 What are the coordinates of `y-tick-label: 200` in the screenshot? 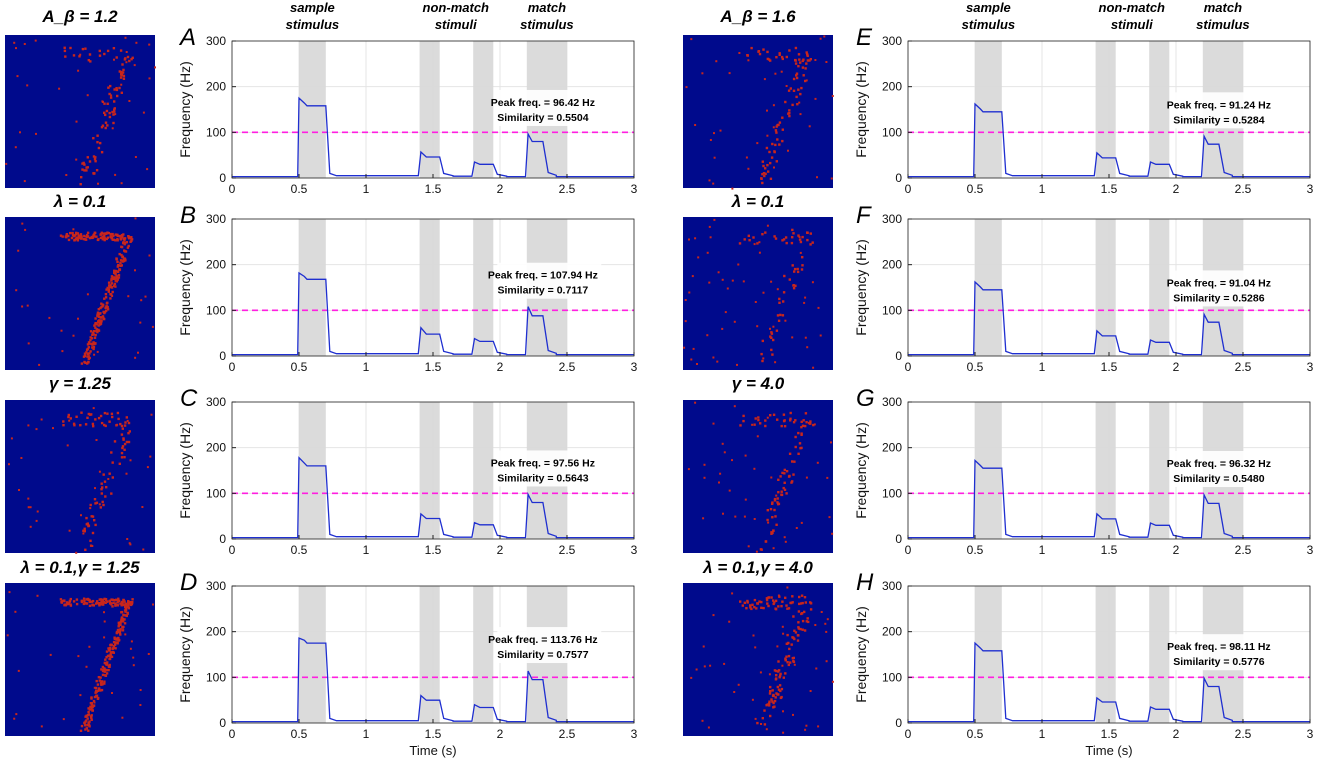 It's located at (892, 265).